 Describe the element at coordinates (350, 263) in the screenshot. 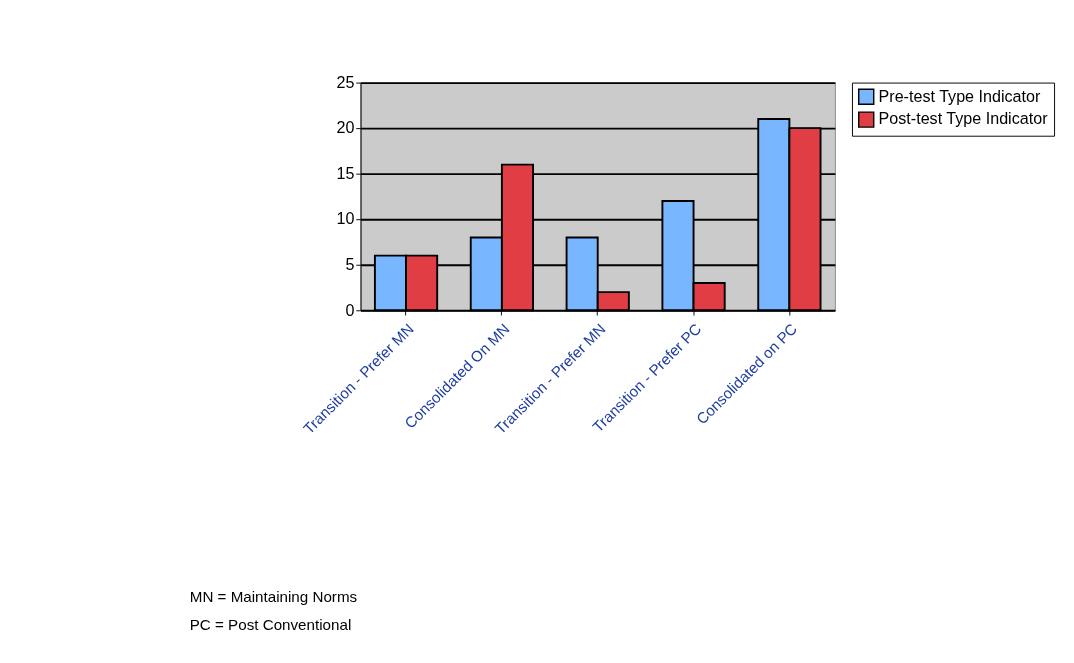

I see `y-tick-label: 5` at that location.